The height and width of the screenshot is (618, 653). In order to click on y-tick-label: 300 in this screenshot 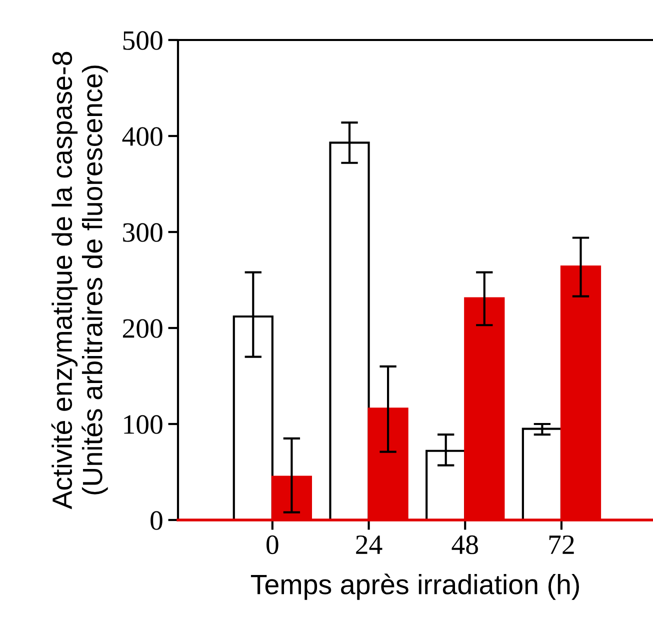, I will do `click(142, 232)`.